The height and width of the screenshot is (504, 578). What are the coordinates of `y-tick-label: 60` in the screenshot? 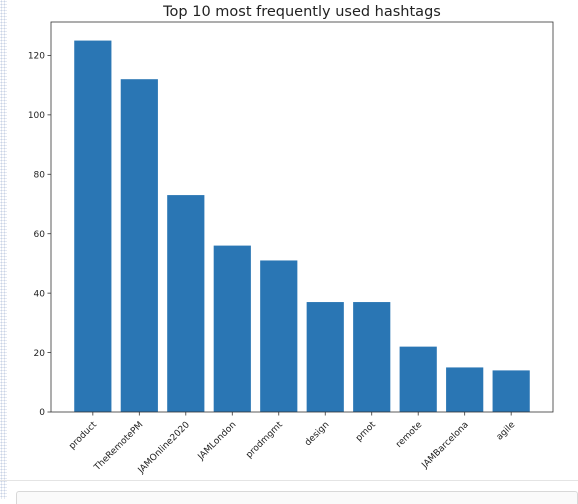 It's located at (40, 235).